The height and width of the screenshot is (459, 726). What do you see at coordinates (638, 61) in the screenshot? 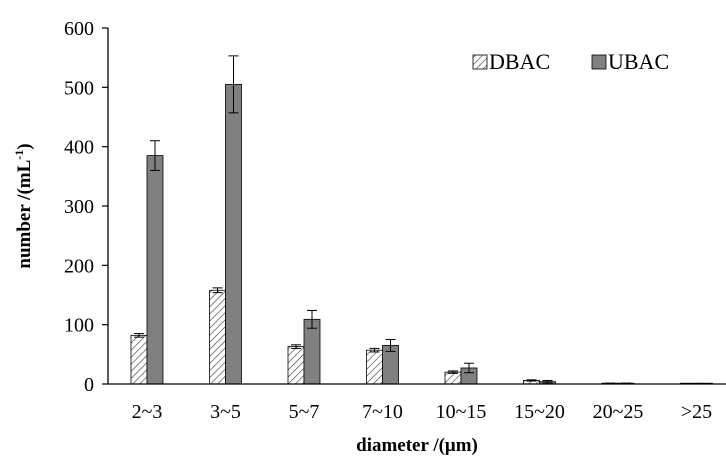
I see `legend-label-ubac: UBAC` at bounding box center [638, 61].